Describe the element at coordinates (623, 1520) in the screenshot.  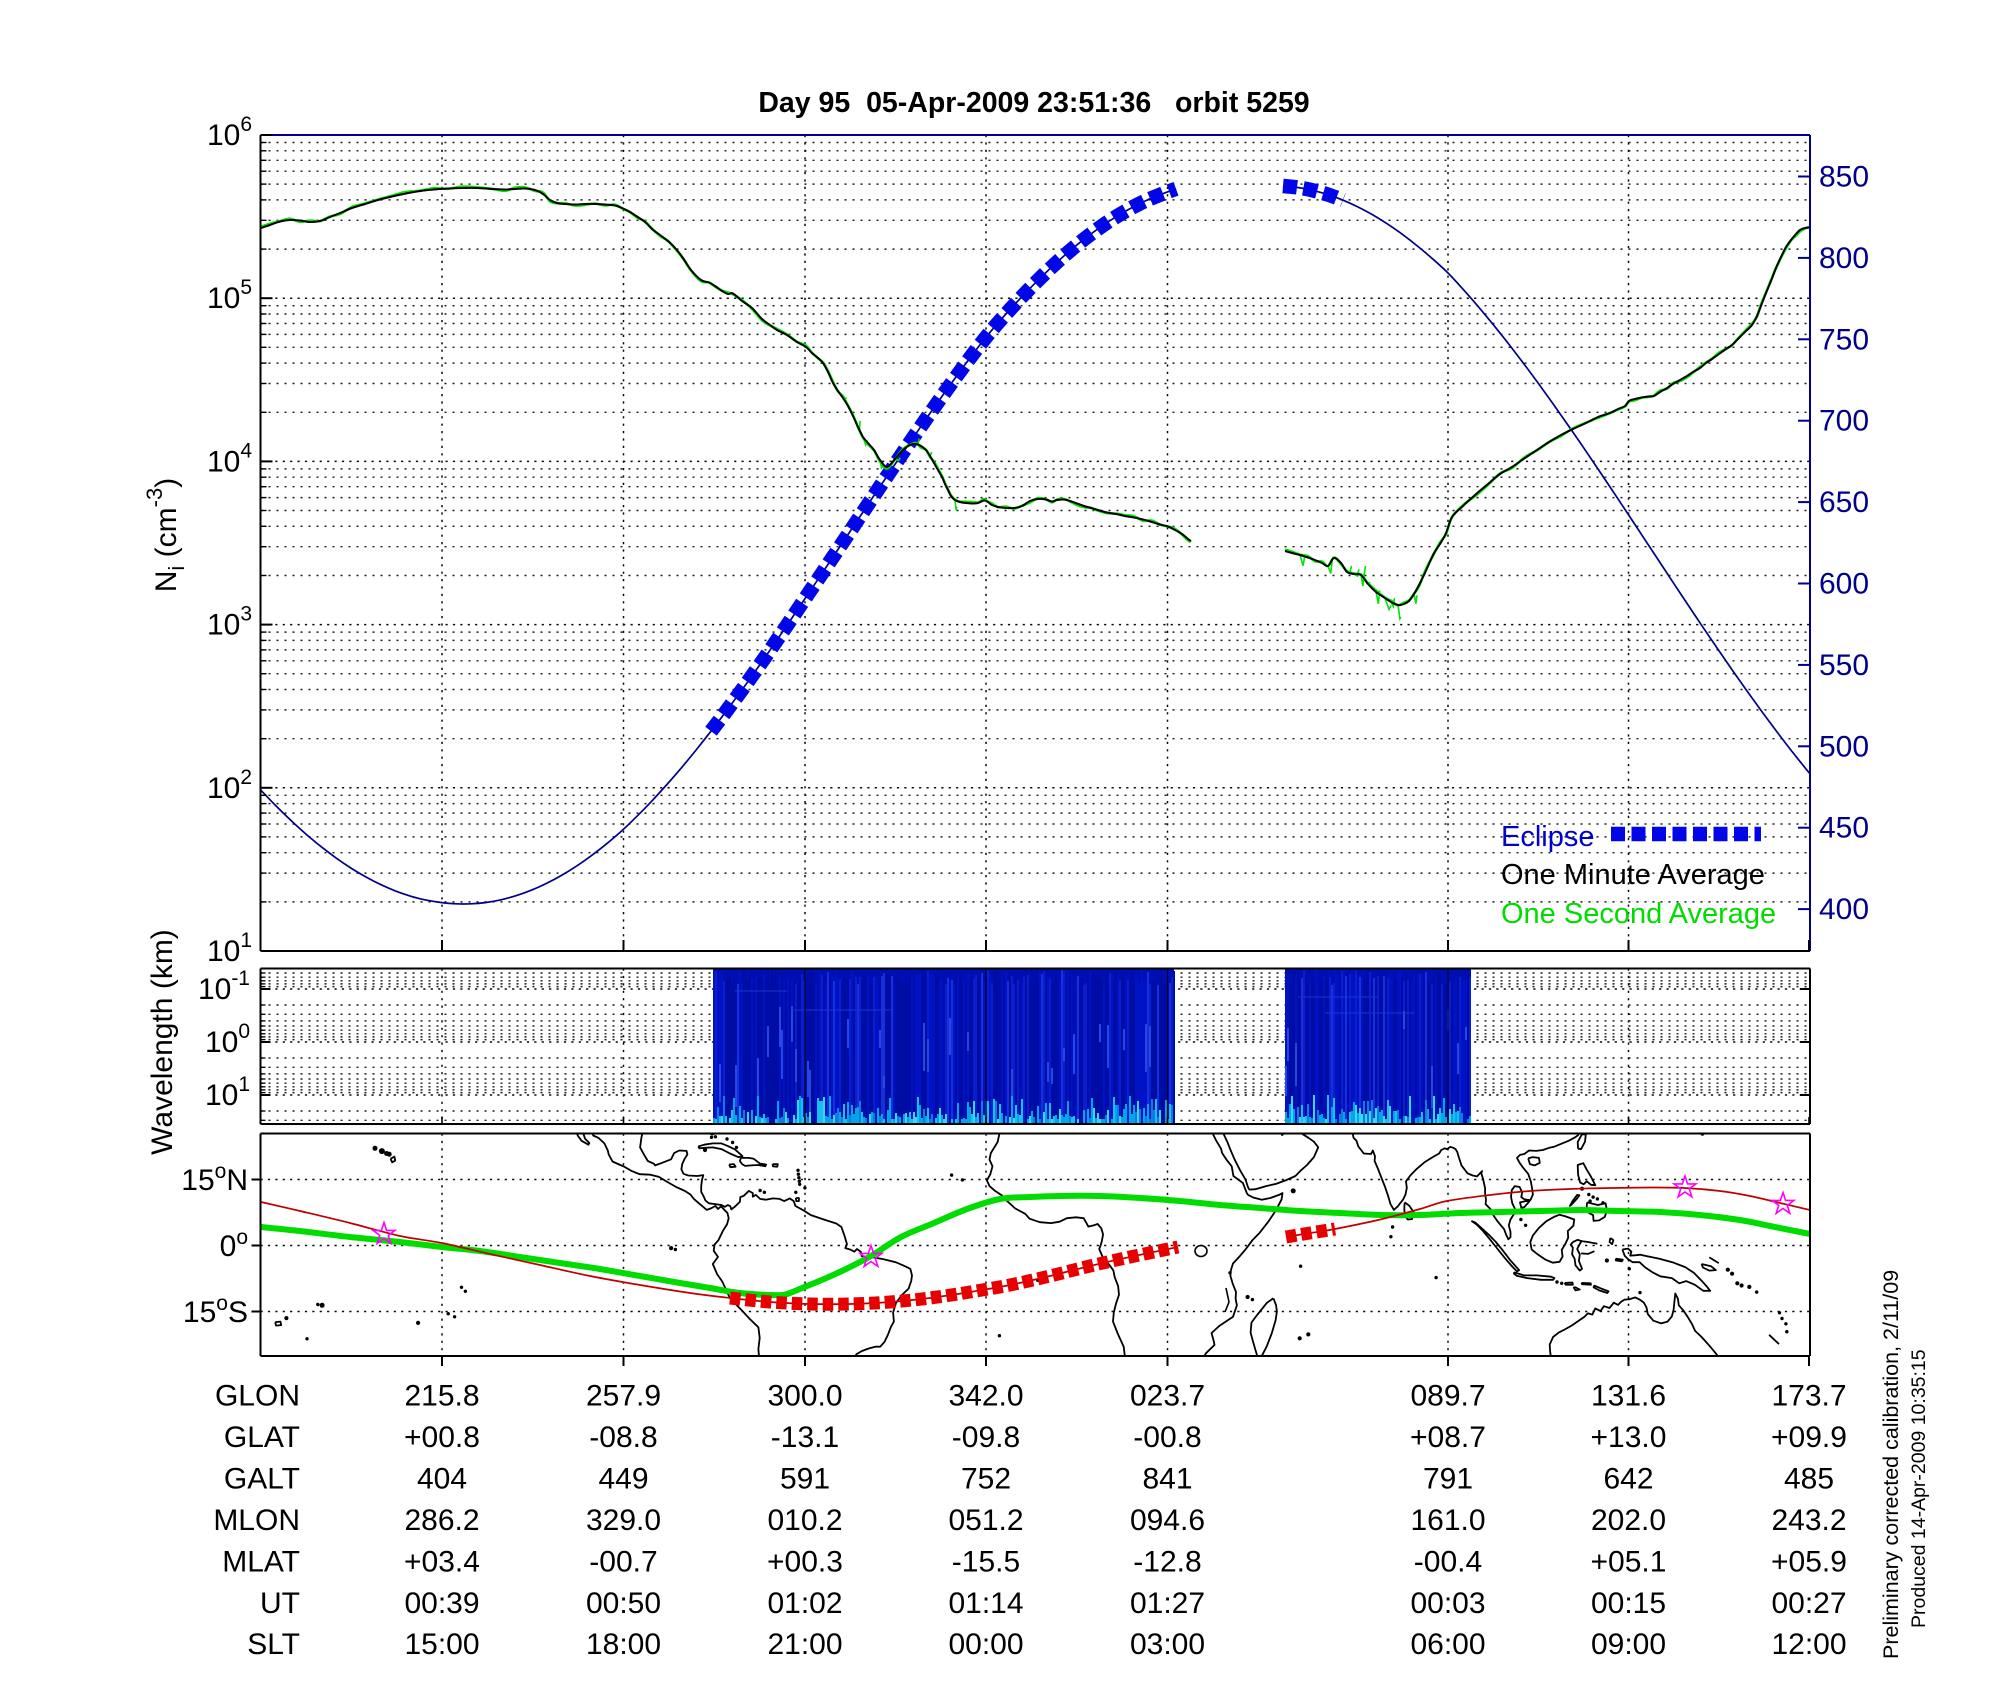
I see `svg-text: 329.0` at that location.